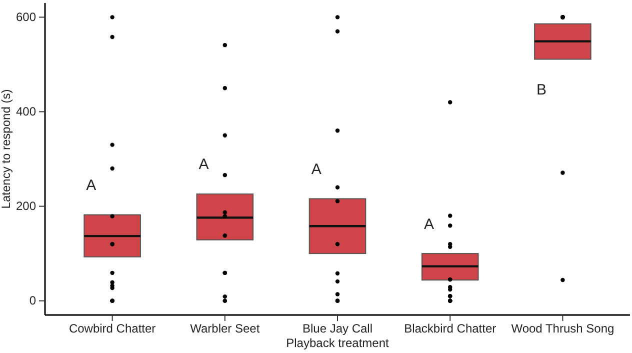 The width and height of the screenshot is (632, 353). What do you see at coordinates (337, 329) in the screenshot?
I see `x-tick-label: Blue Jay Call` at bounding box center [337, 329].